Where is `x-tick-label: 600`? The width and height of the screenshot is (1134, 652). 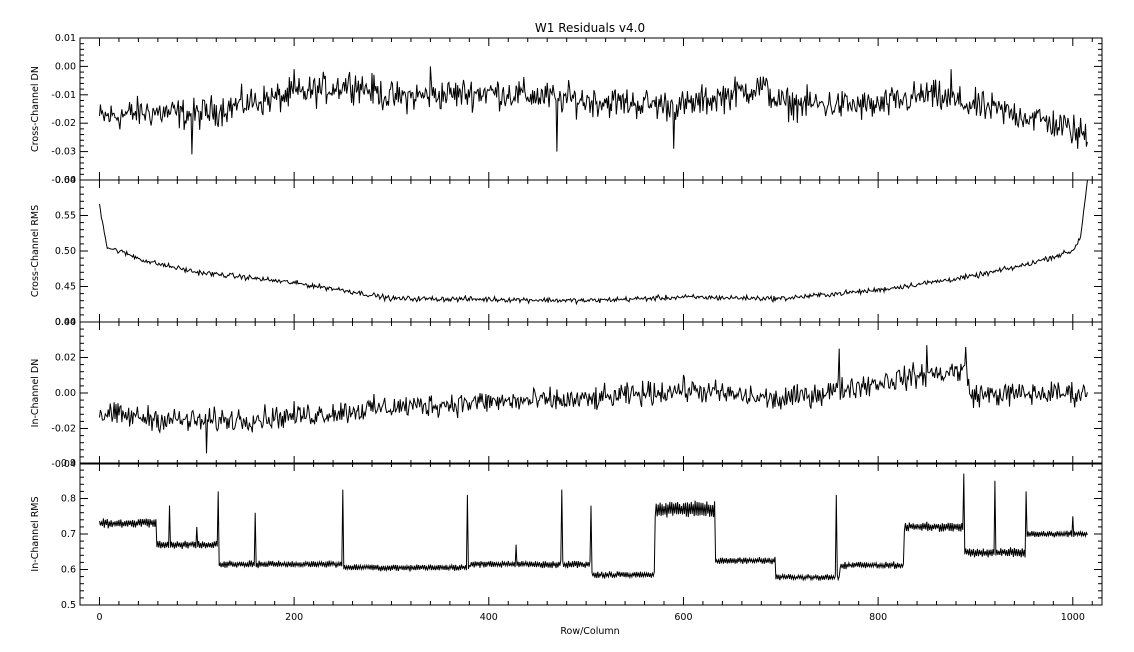
x-tick-label: 600 is located at coordinates (683, 617).